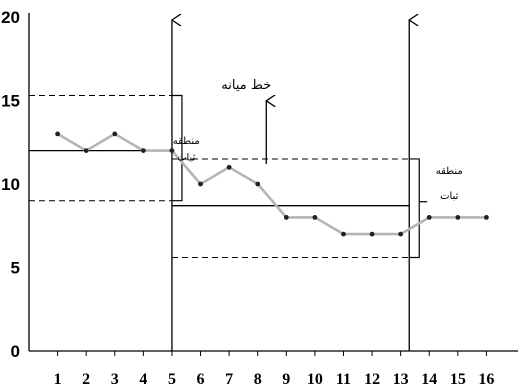  What do you see at coordinates (10, 101) in the screenshot?
I see `y-tick-label: 15` at bounding box center [10, 101].